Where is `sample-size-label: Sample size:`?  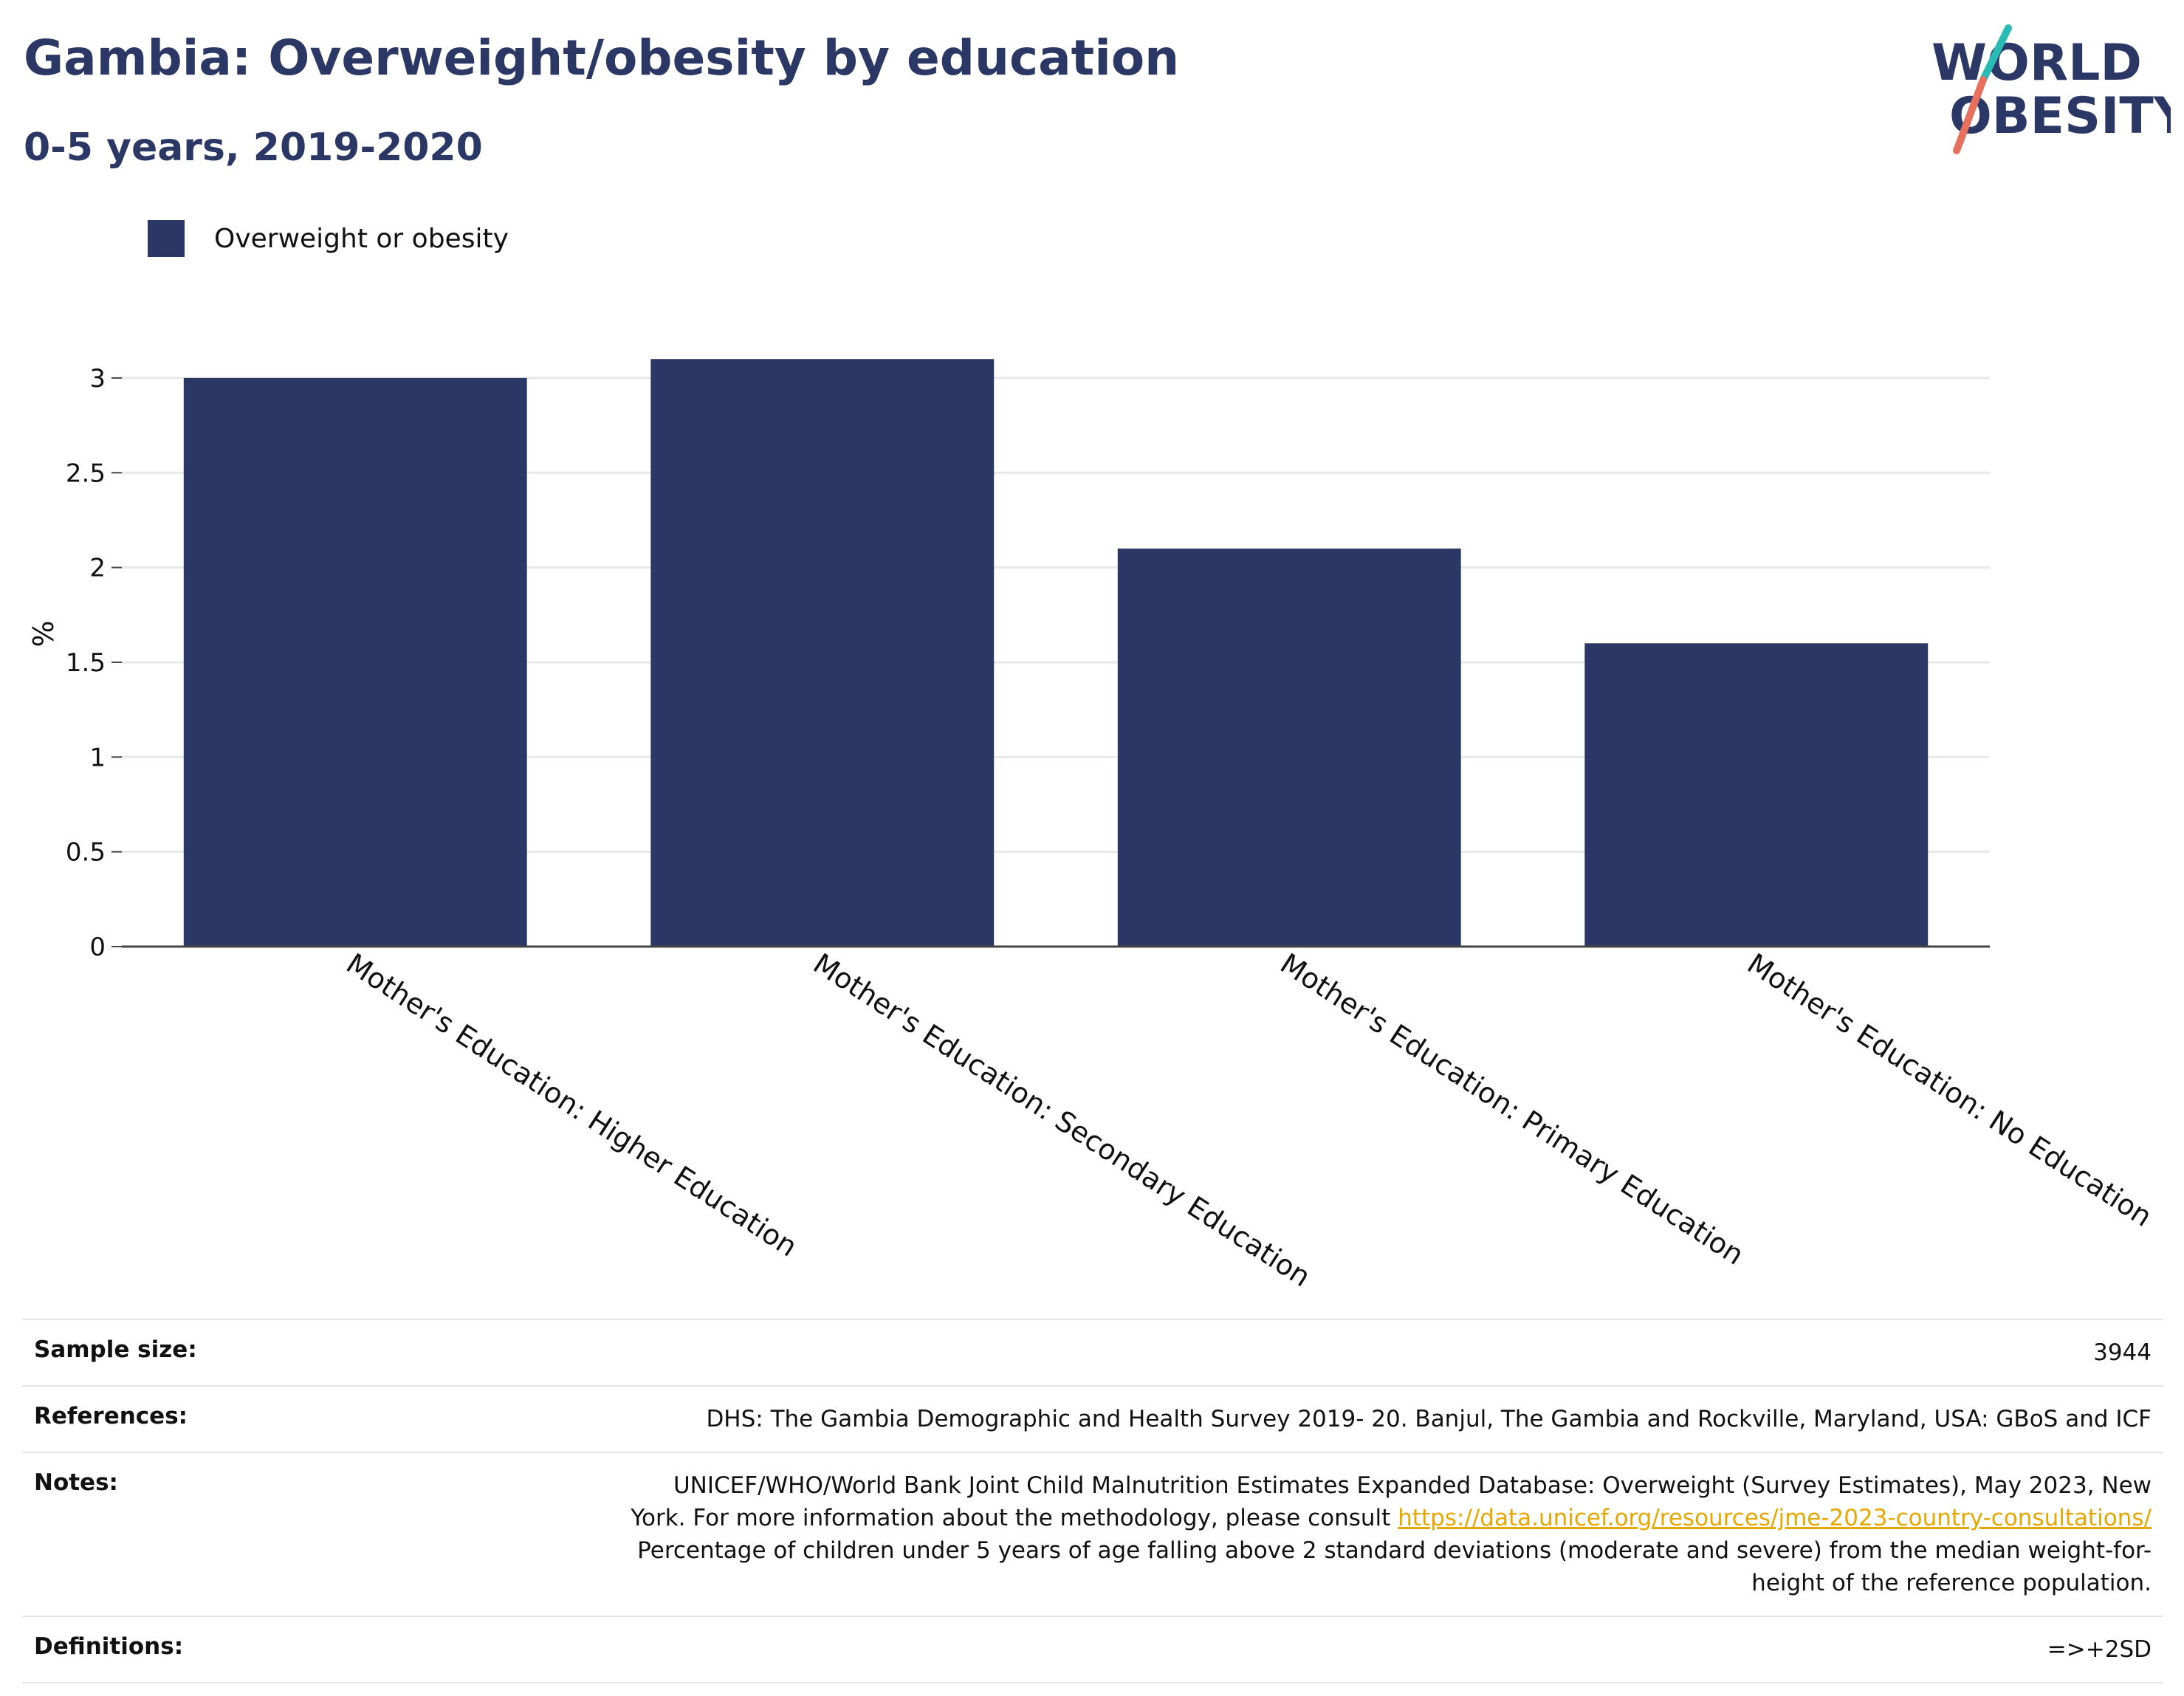 sample-size-label: Sample size: is located at coordinates (116, 1349).